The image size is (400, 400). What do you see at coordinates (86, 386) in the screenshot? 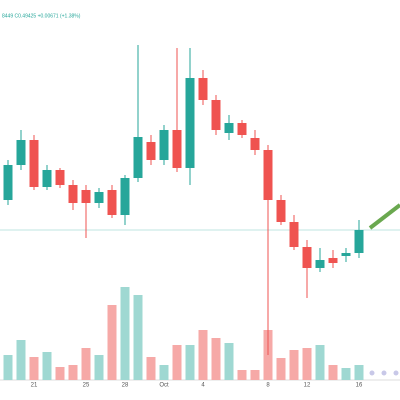
I see `x-tick-label: 25` at bounding box center [86, 386].